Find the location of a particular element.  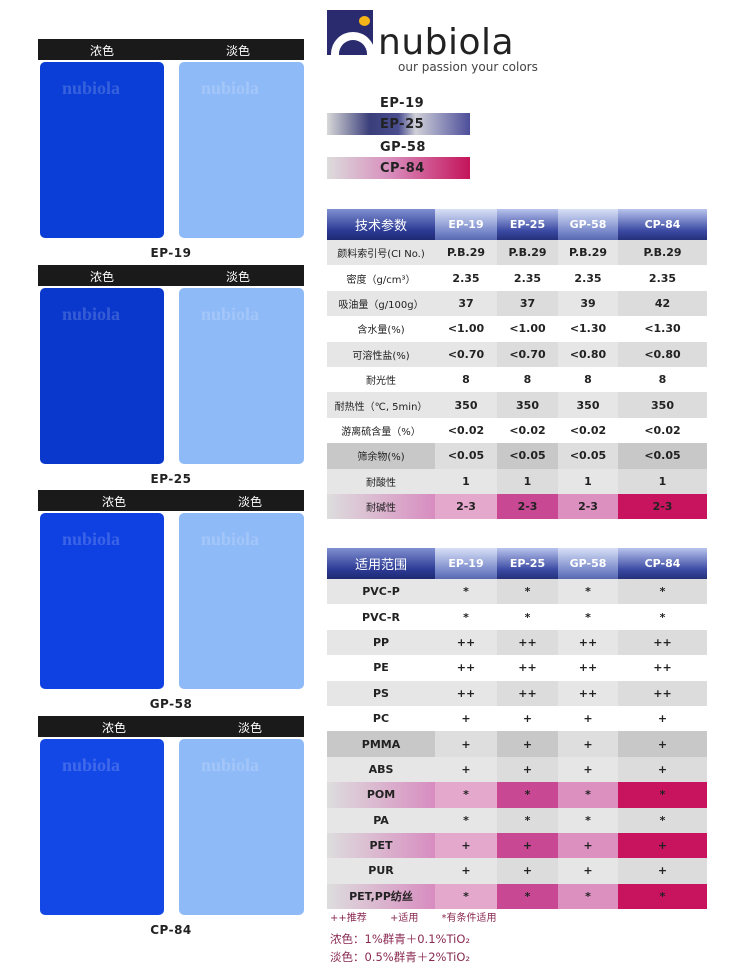

note-dark-shade: 浓色：1%群青＋0.1%TiO₂ is located at coordinates (400, 939).